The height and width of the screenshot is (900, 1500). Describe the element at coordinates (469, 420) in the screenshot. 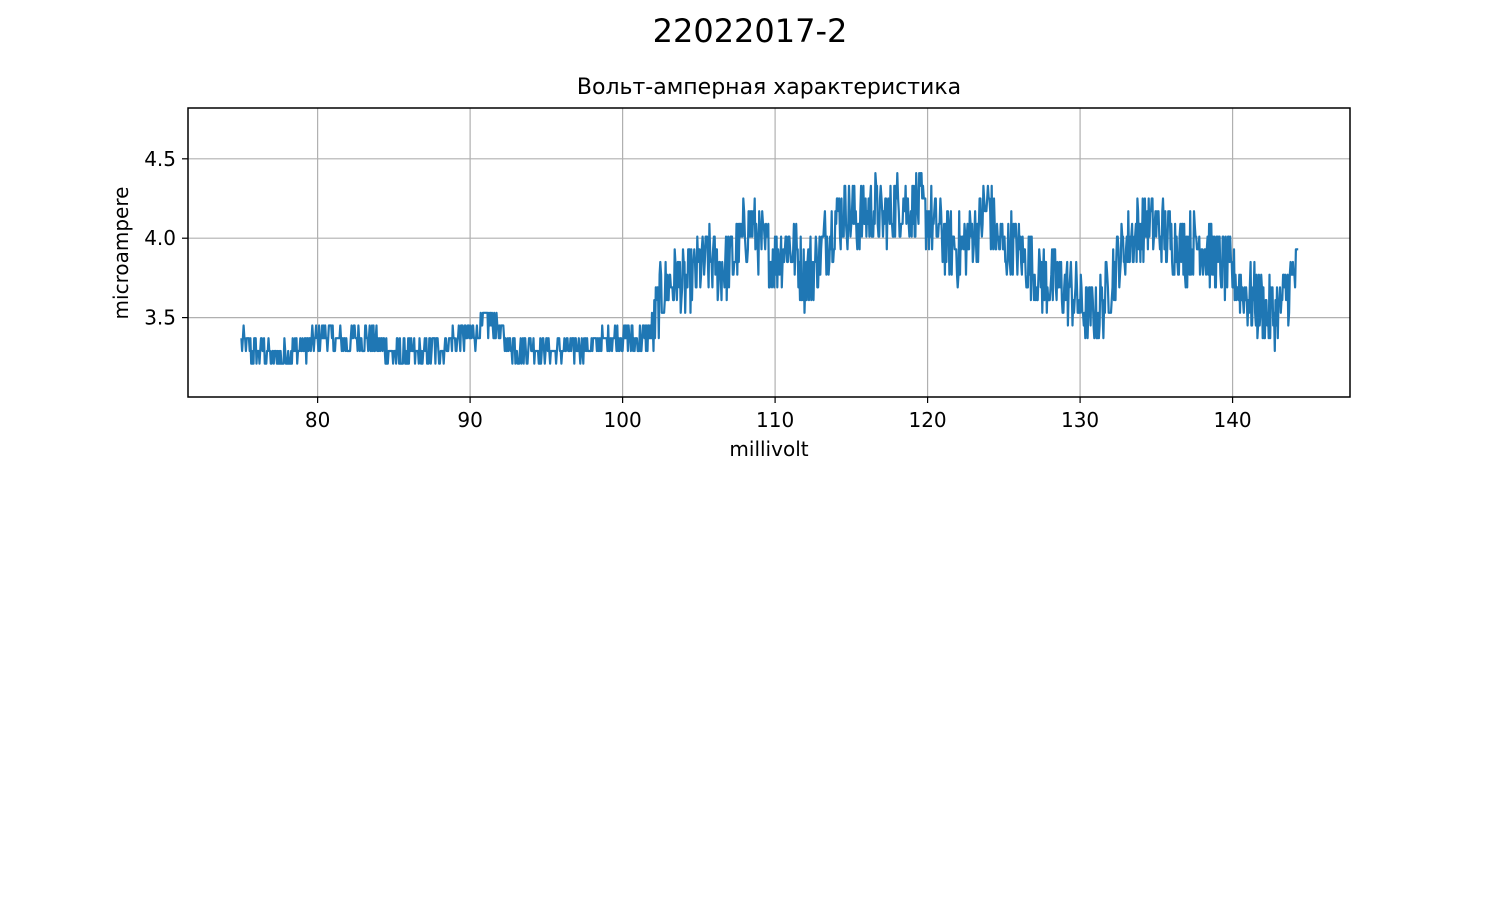

I see `x-tick-label: 90` at that location.